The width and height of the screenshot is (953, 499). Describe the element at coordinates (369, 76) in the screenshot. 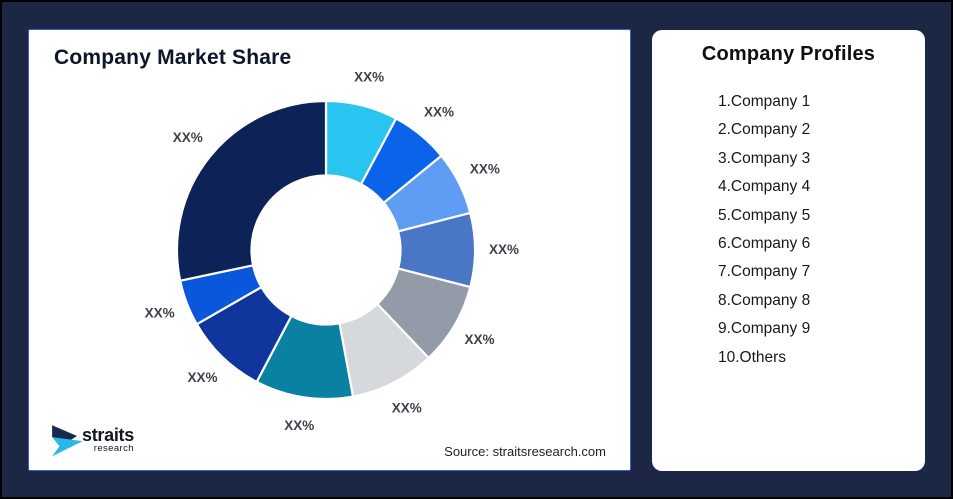

I see `slice-label-1: XX%` at that location.